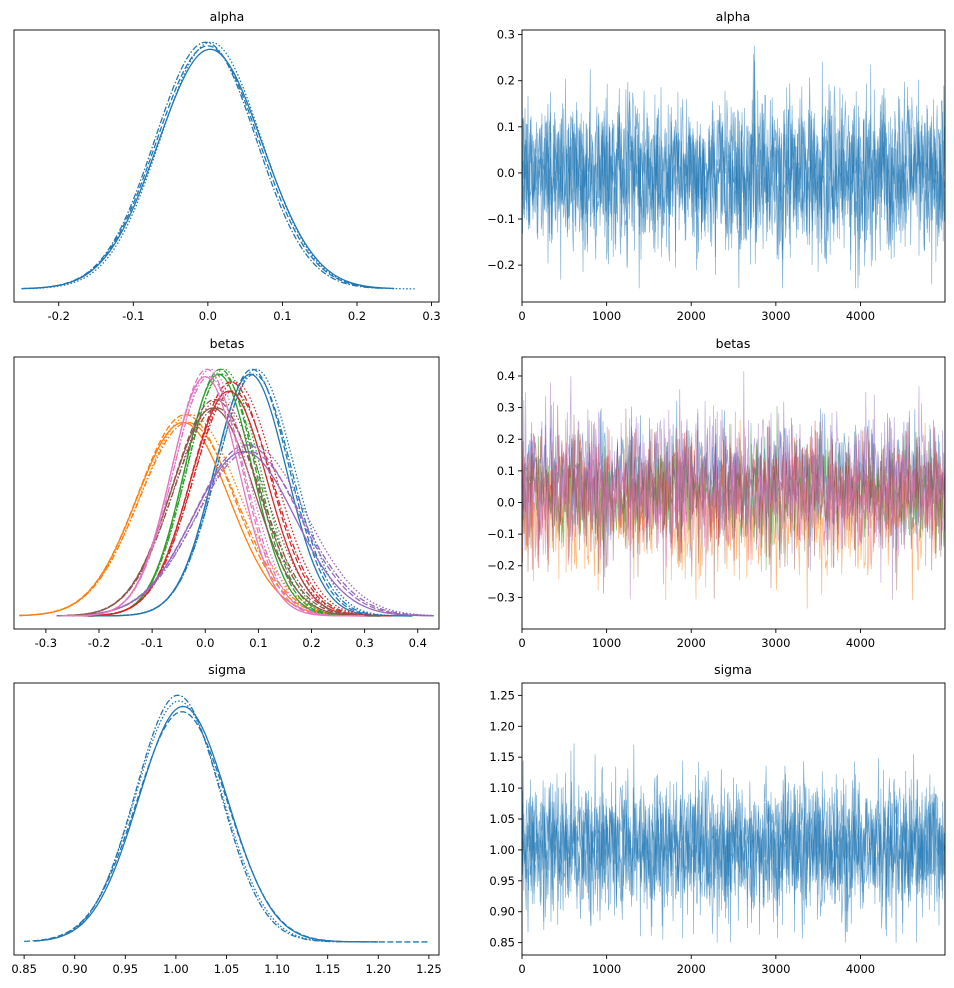  What do you see at coordinates (502, 788) in the screenshot?
I see `y-tick-label: 1.10` at bounding box center [502, 788].